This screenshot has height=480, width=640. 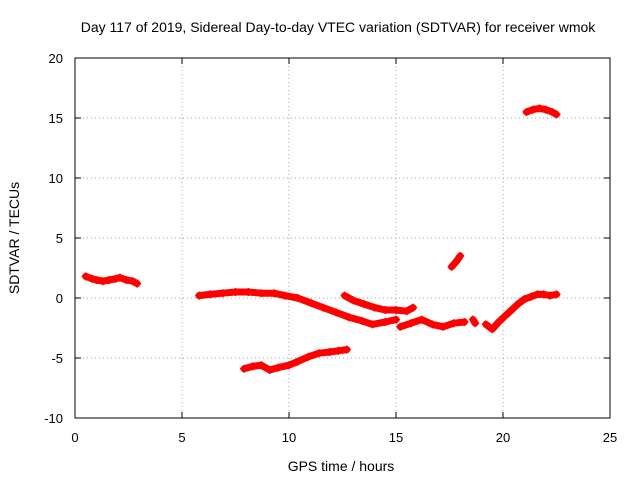 What do you see at coordinates (56, 118) in the screenshot?
I see `y-tick-label: 15` at bounding box center [56, 118].